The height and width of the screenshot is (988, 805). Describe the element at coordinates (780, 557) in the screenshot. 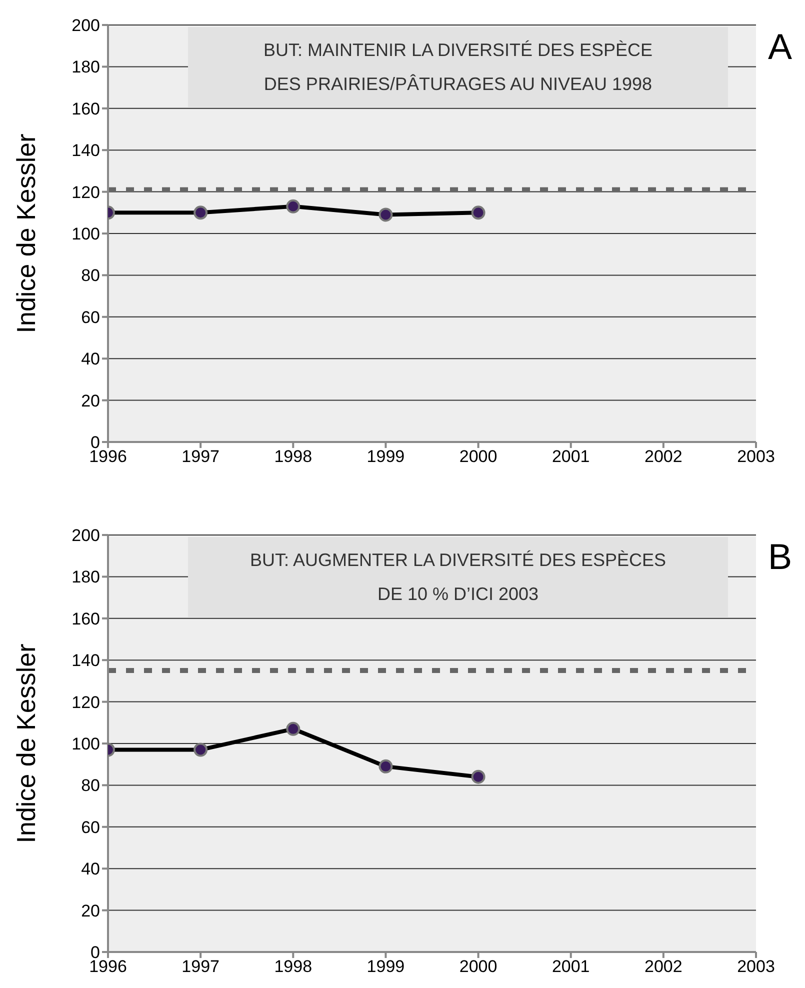

I see `text: B` at that location.